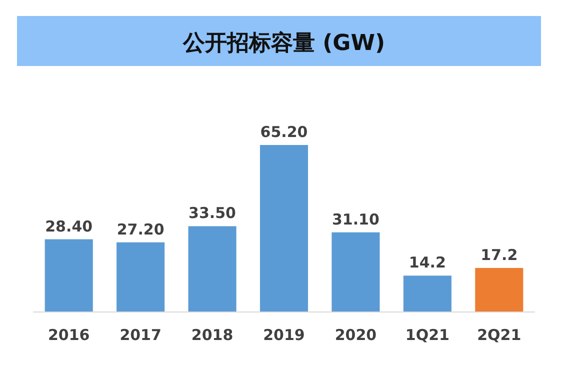 Image resolution: width=568 pixels, height=367 pixels. What do you see at coordinates (284, 132) in the screenshot?
I see `data-label: 65.20` at bounding box center [284, 132].